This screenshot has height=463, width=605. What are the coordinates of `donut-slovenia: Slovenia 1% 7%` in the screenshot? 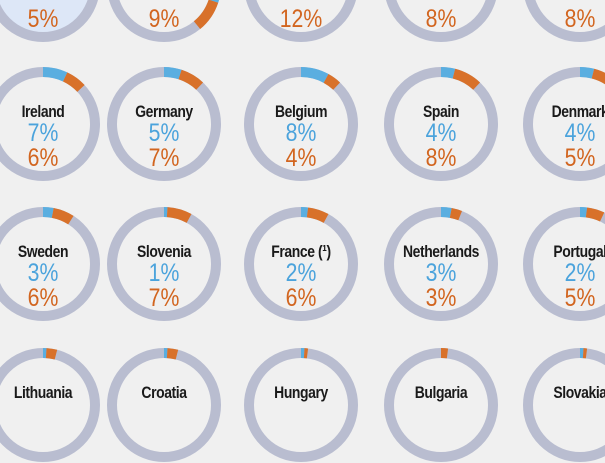 It's located at (164, 264).